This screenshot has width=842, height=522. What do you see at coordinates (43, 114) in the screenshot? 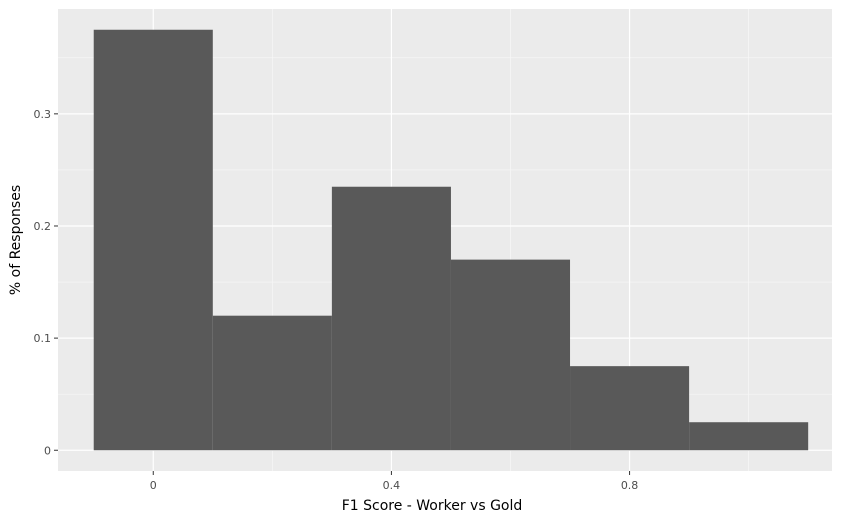
I see `y-tick-label: 0.3` at bounding box center [43, 114].